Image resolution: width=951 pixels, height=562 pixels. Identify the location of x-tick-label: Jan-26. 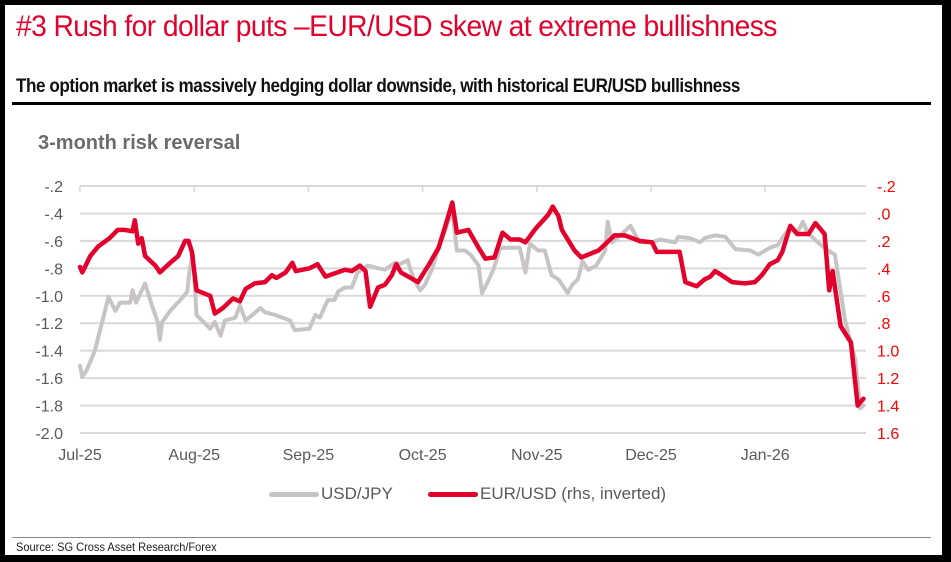
(765, 455).